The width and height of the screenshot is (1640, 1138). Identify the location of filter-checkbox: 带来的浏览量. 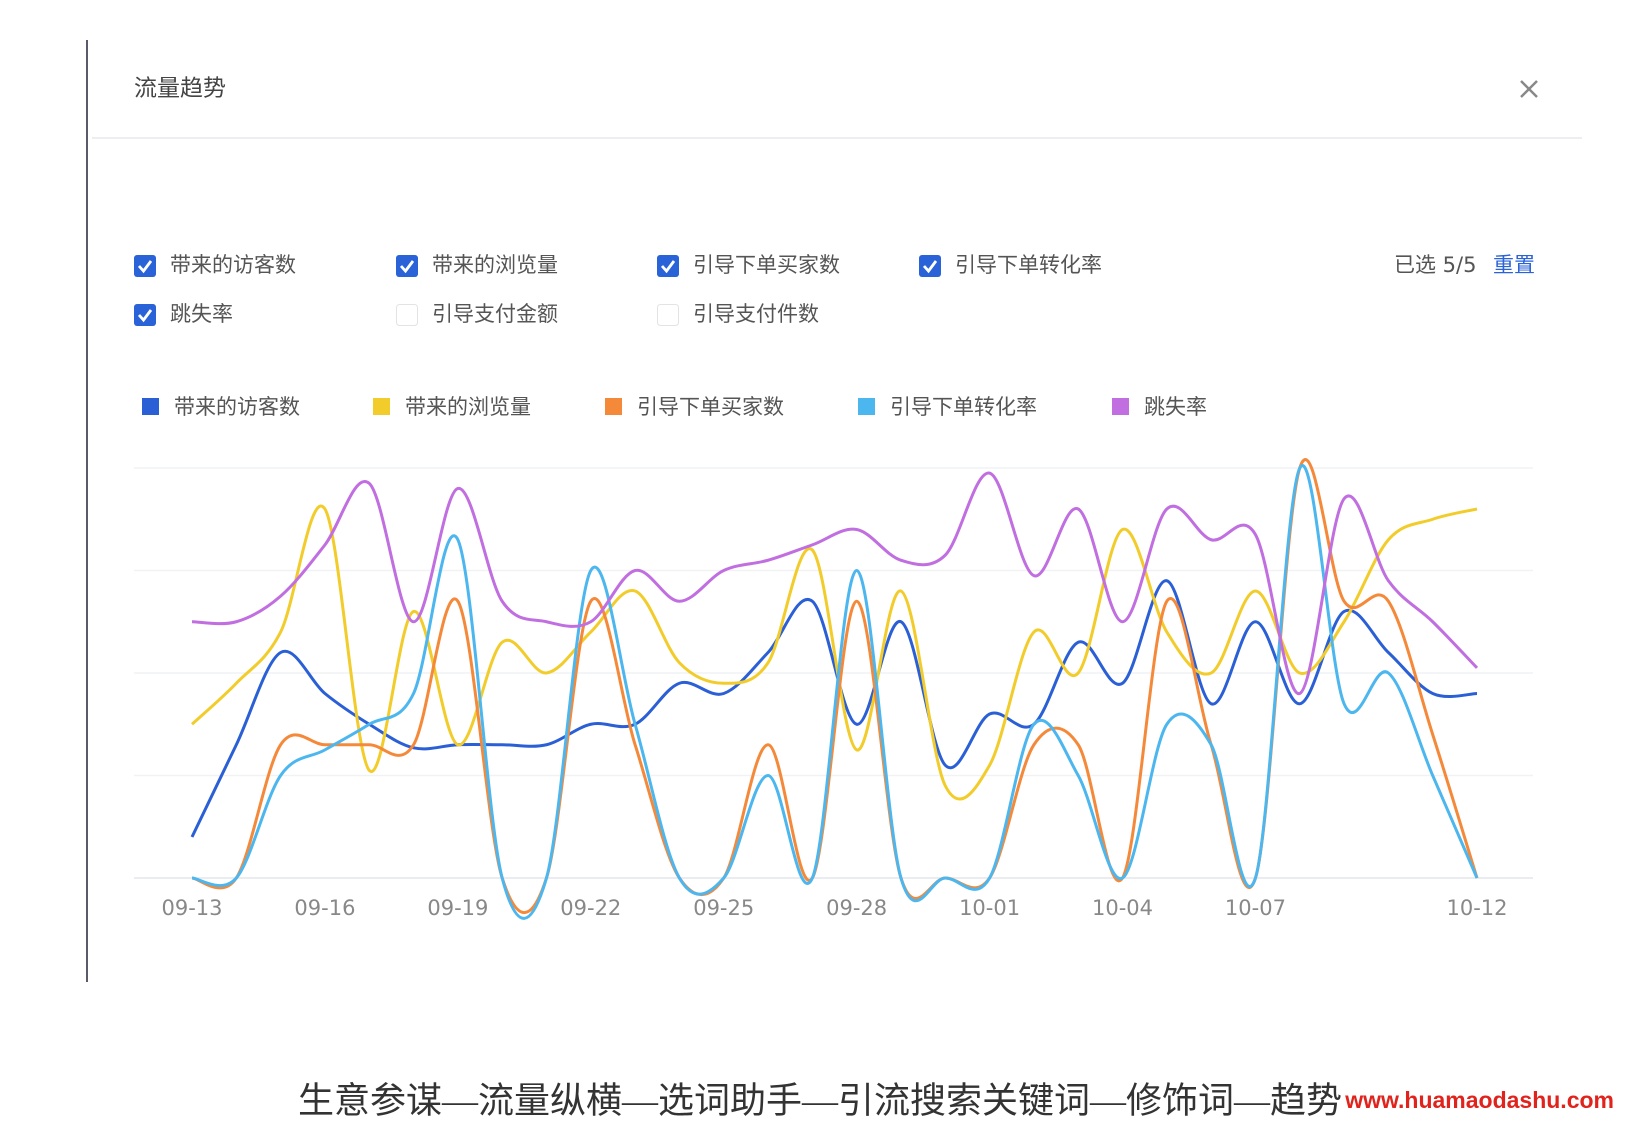
(477, 265).